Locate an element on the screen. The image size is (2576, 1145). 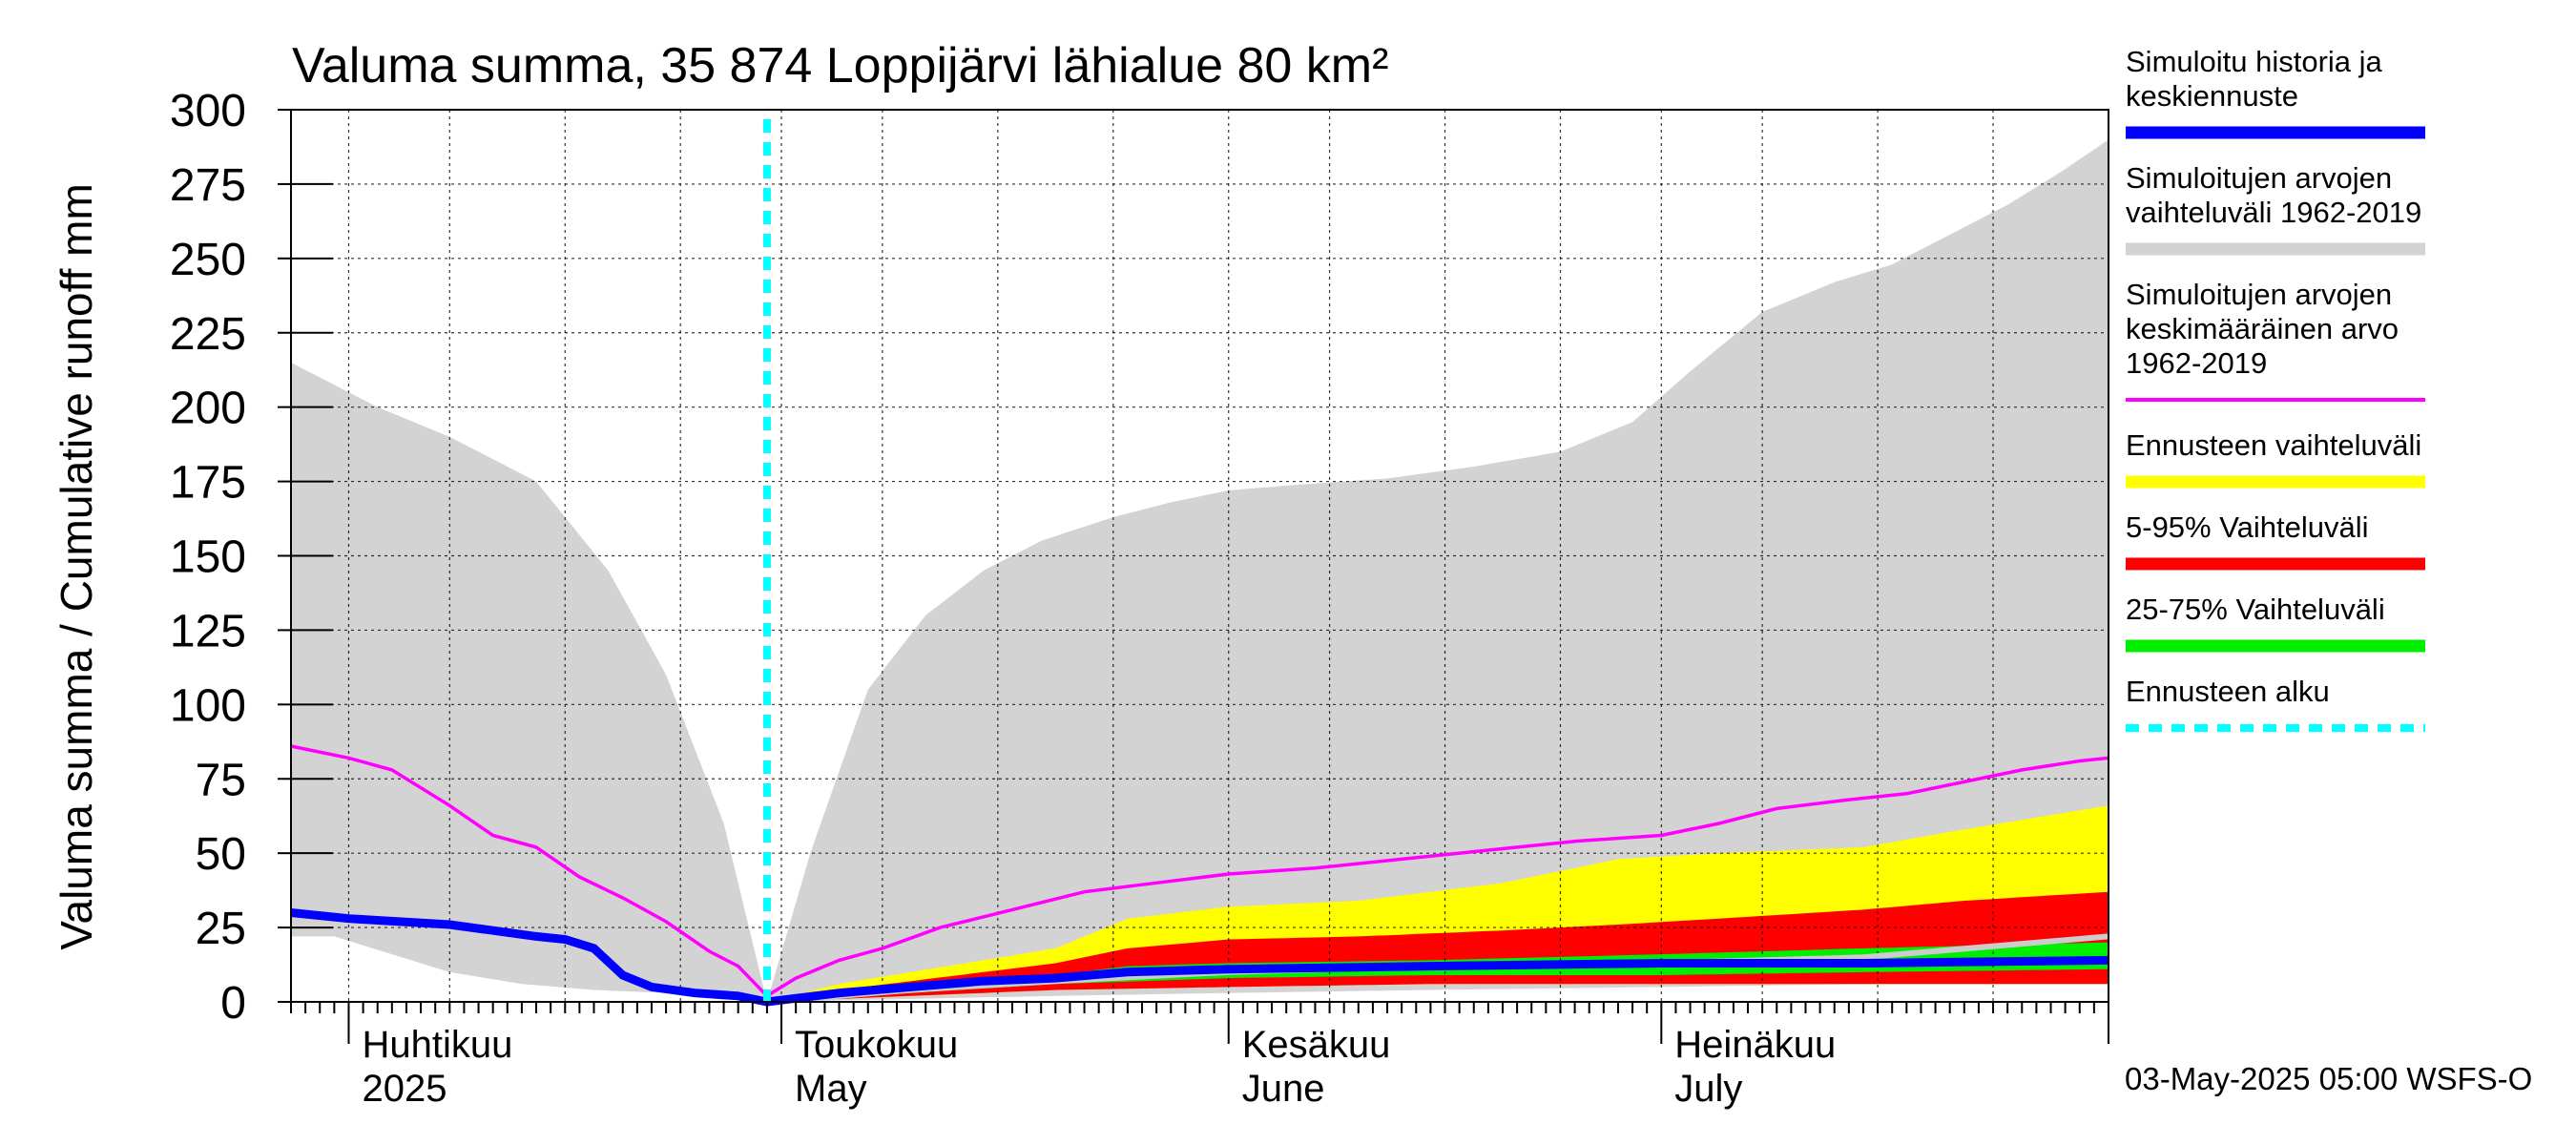
month-label-fi: Kesäkuu is located at coordinates (1316, 1045).